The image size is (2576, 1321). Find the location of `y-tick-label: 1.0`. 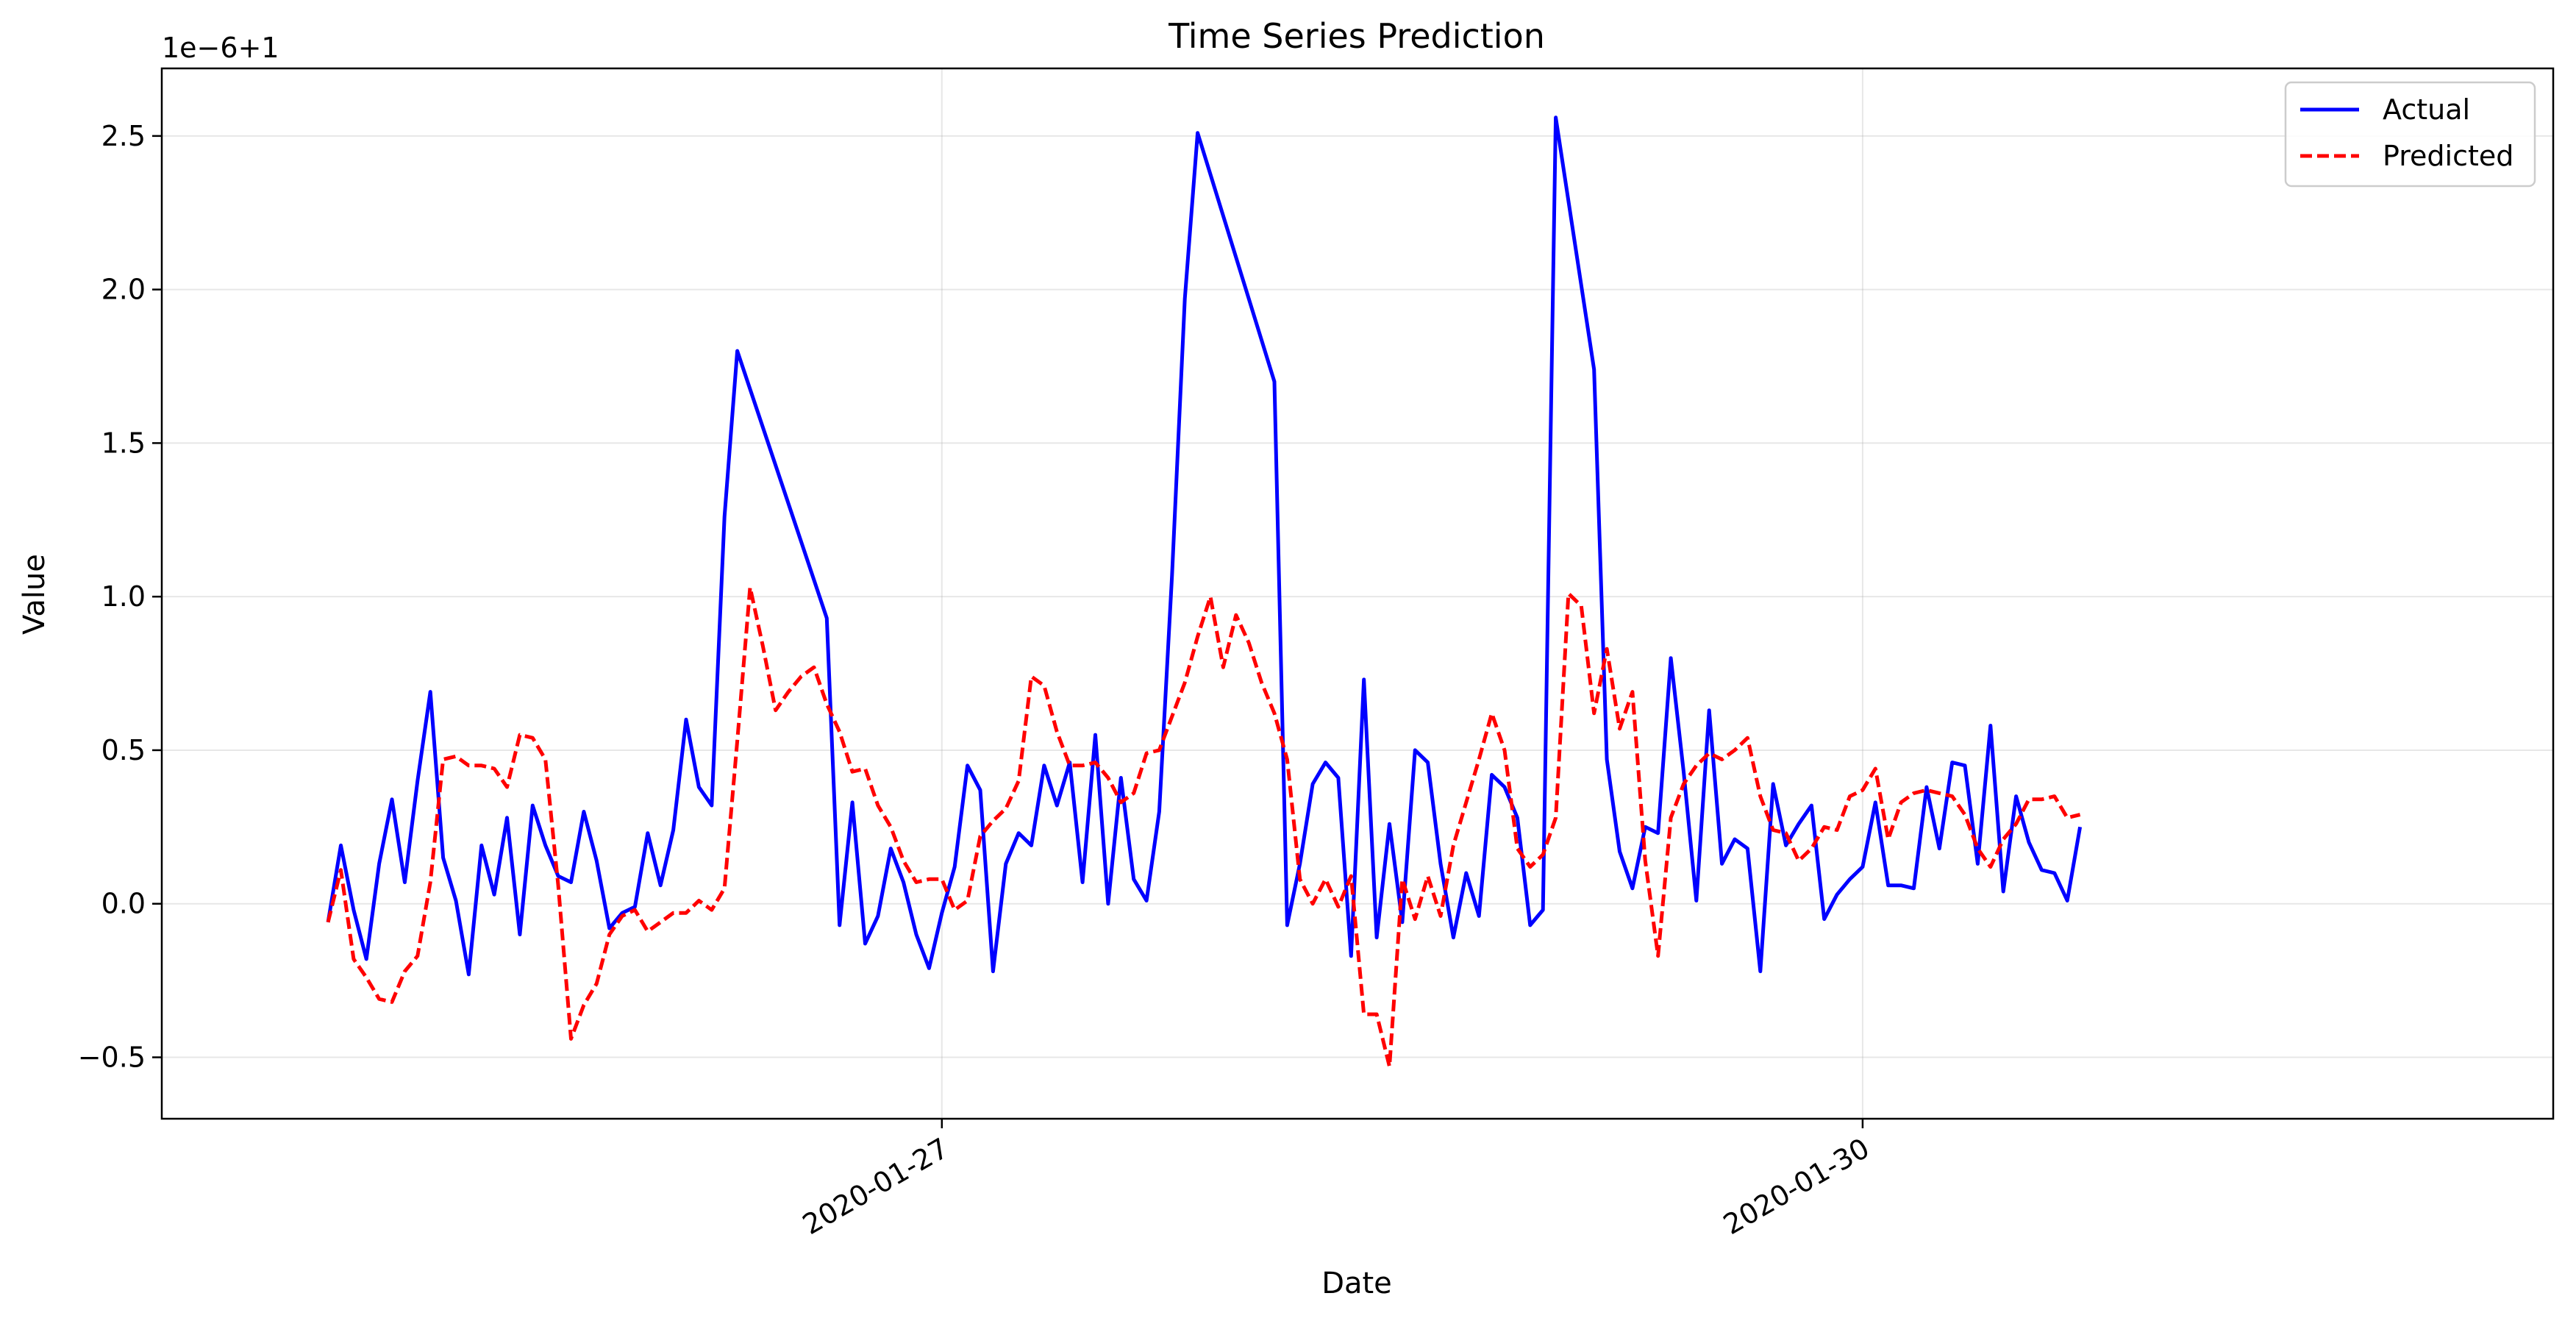

y-tick-label: 1.0 is located at coordinates (123, 597).